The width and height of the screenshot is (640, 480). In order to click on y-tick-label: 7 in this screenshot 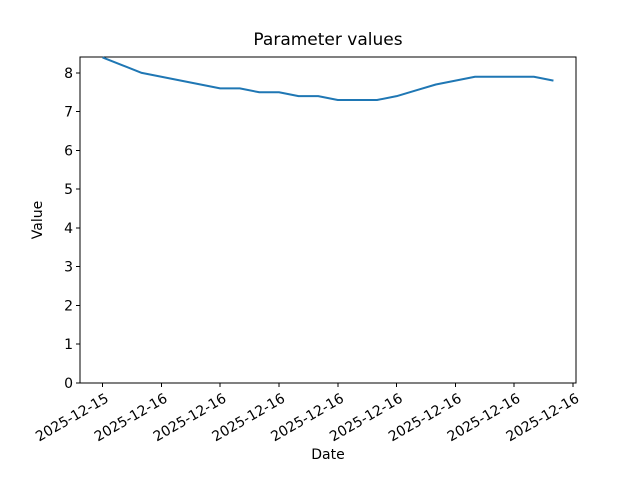, I will do `click(68, 113)`.